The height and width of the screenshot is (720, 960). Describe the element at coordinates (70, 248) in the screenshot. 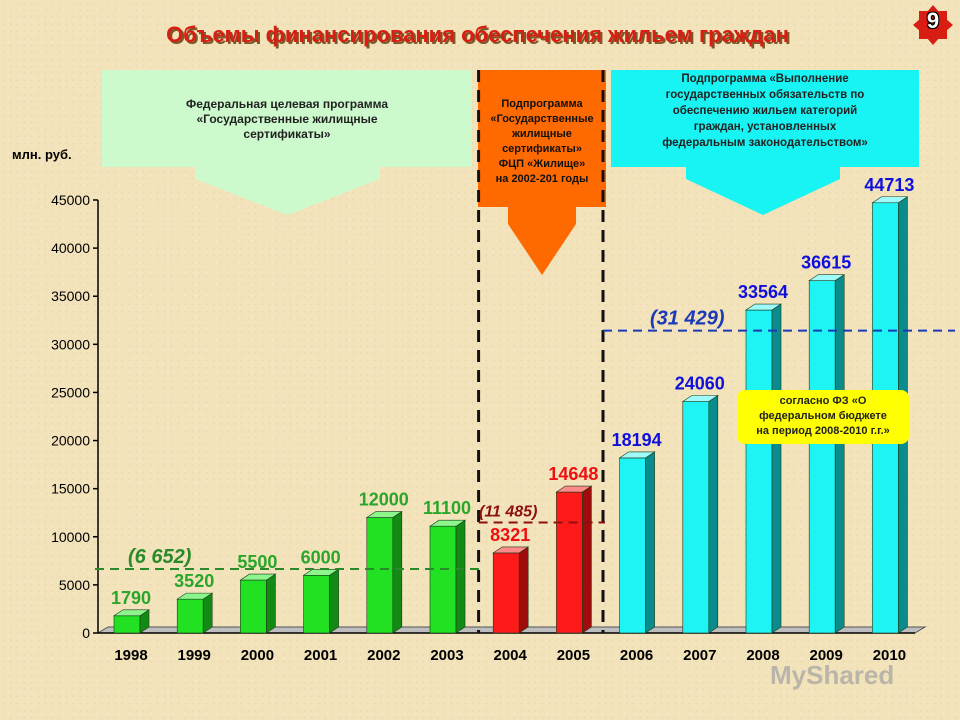

I see `y-tick-label: 40000` at that location.